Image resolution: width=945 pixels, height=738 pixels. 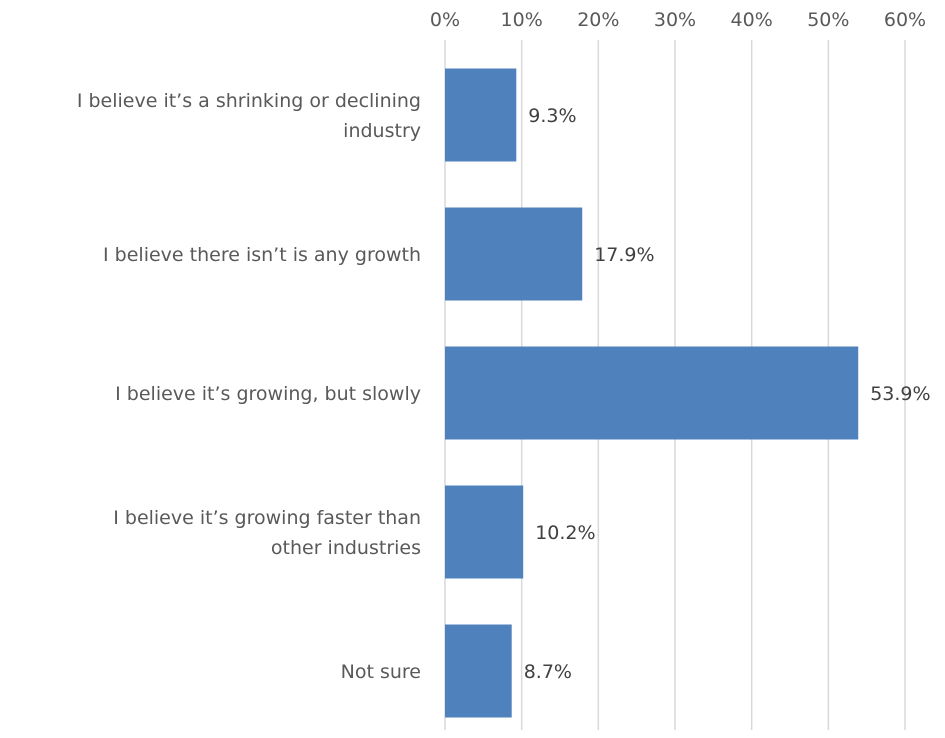 What do you see at coordinates (548, 672) in the screenshot?
I see `data-label: 8.7%` at bounding box center [548, 672].